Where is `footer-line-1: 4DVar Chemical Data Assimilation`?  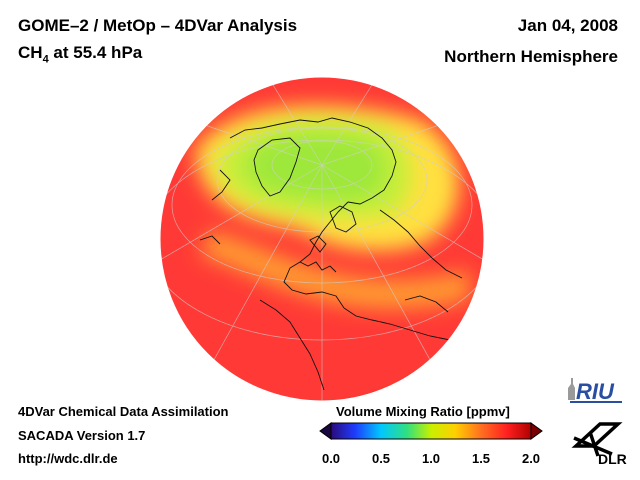
footer-line-1: 4DVar Chemical Data Assimilation is located at coordinates (123, 411).